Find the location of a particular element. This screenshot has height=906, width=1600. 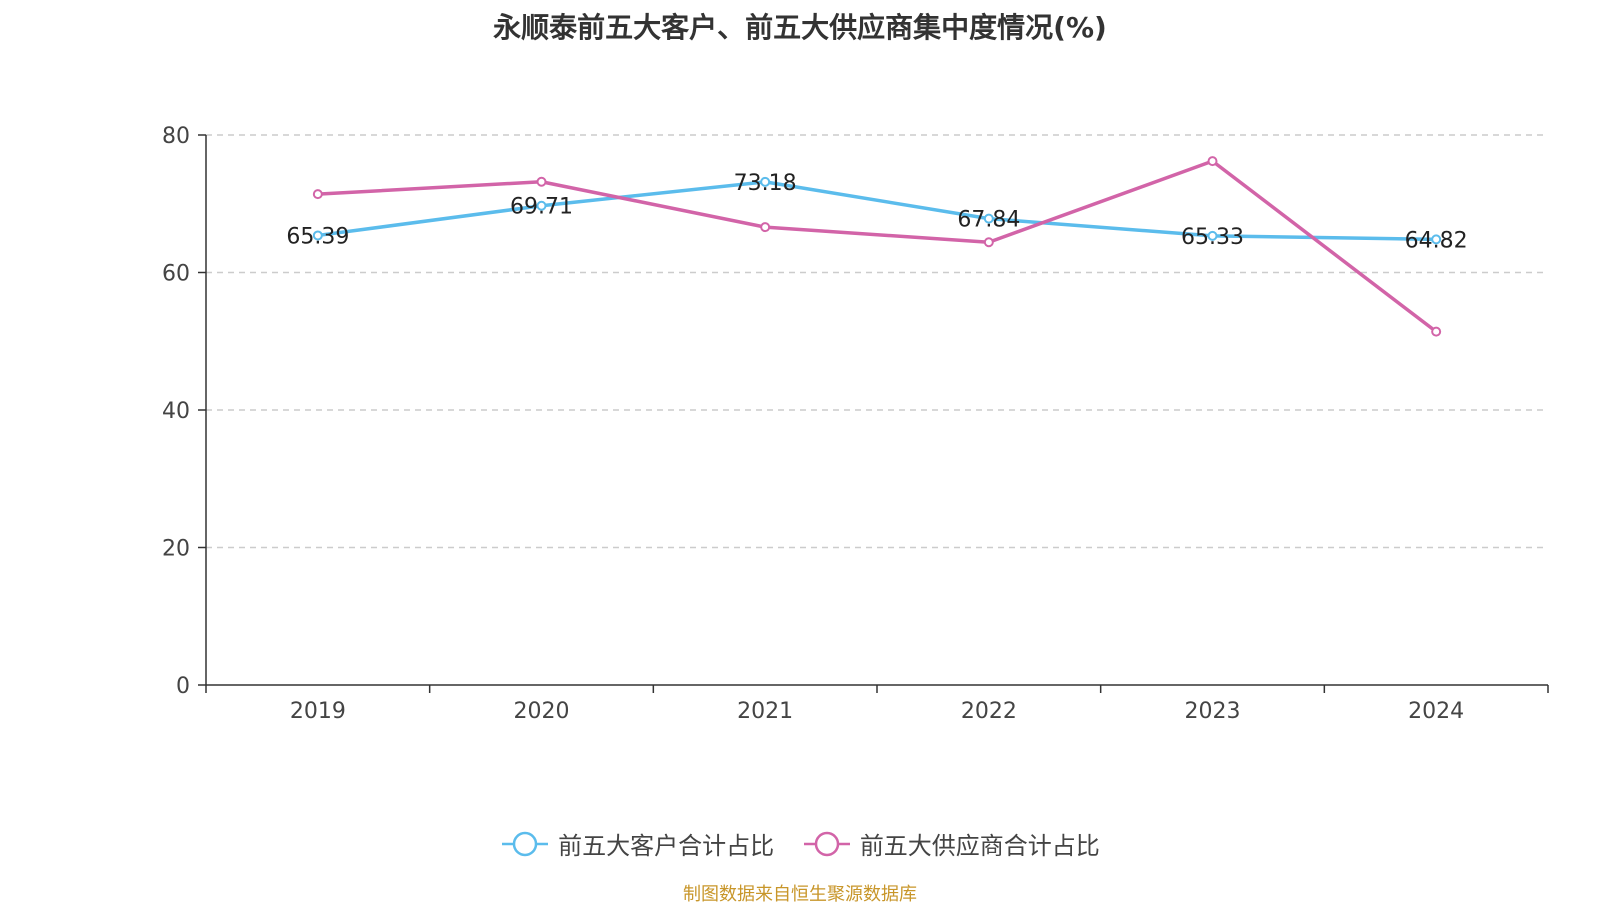

x-tick-label: 2019 is located at coordinates (318, 711).